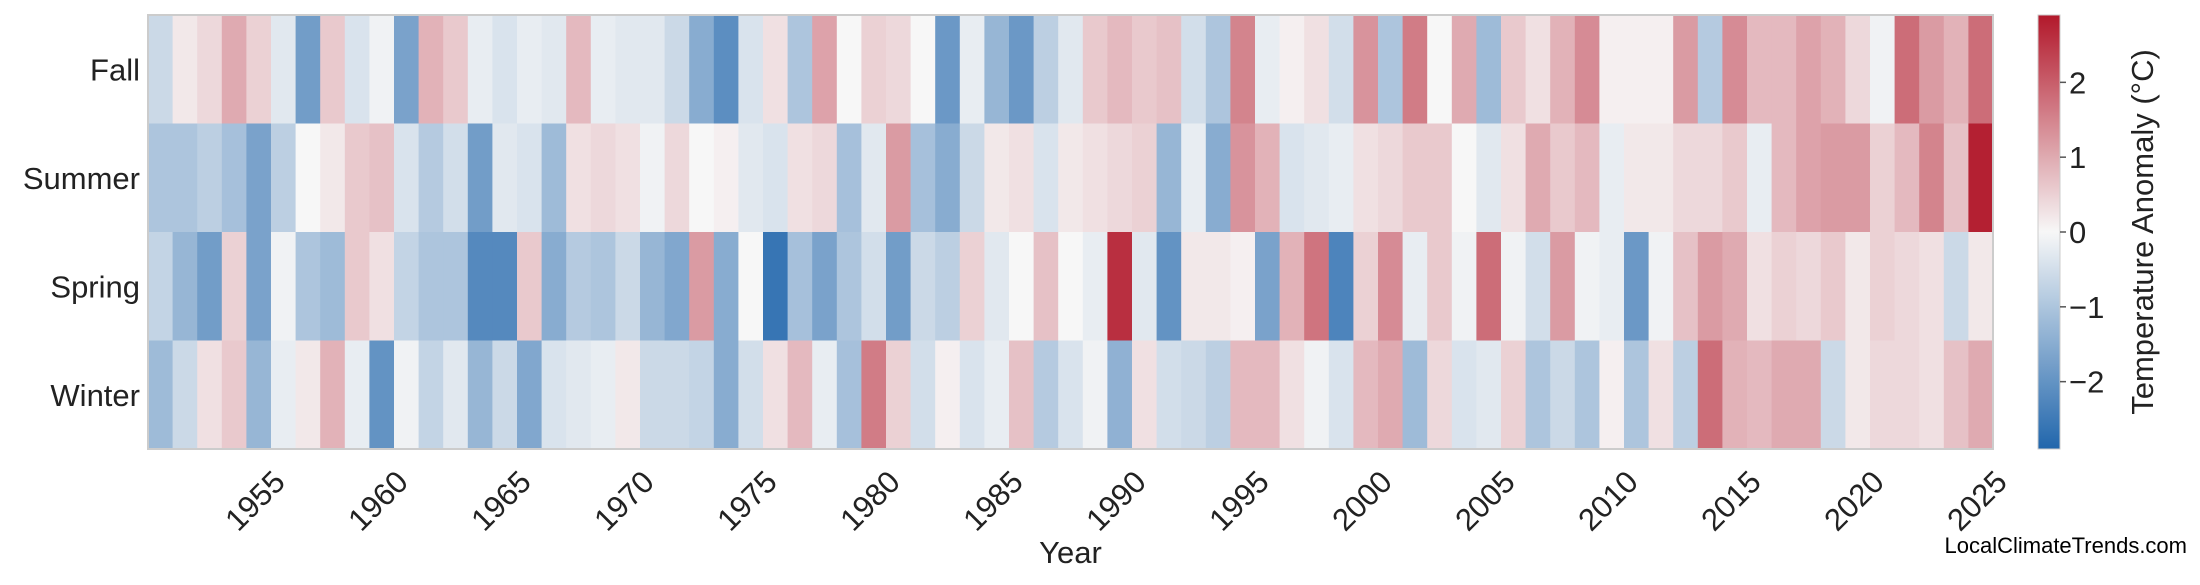  I want to click on heatmap-cell-spring-1981, so click(923, 287).